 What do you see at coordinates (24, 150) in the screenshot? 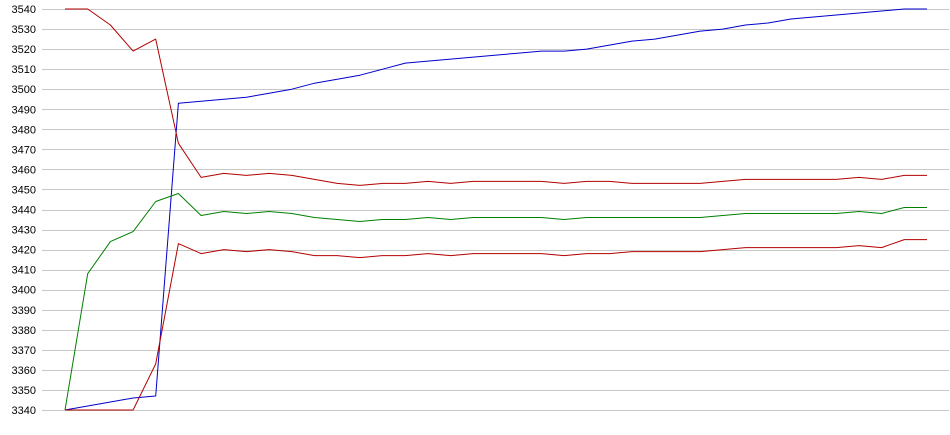
I see `y-tick-label: 3470` at bounding box center [24, 150].